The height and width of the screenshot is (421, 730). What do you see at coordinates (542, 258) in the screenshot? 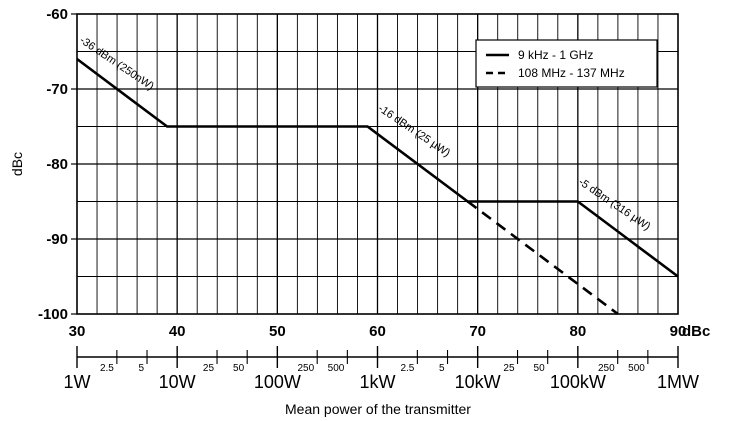
I see `series-line-dashed` at bounding box center [542, 258].